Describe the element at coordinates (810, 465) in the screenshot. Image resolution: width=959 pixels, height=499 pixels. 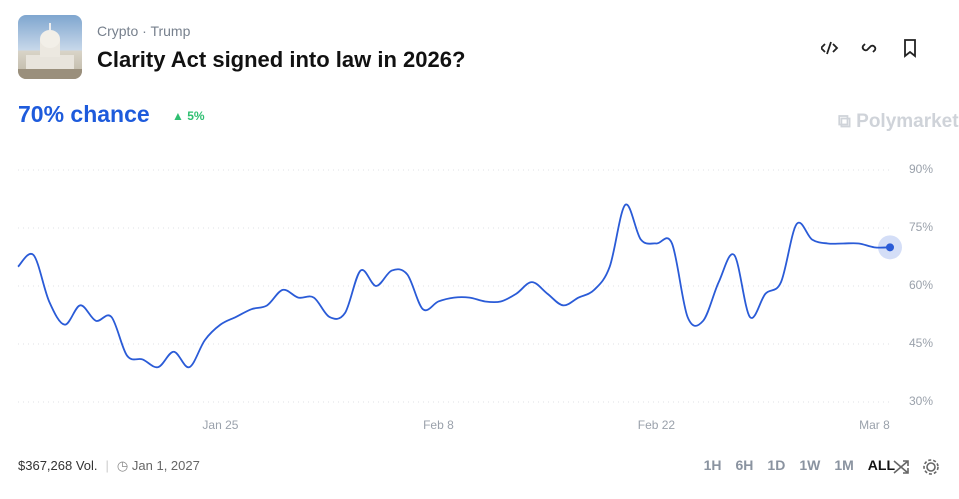
I see `range-button: 1W` at that location.